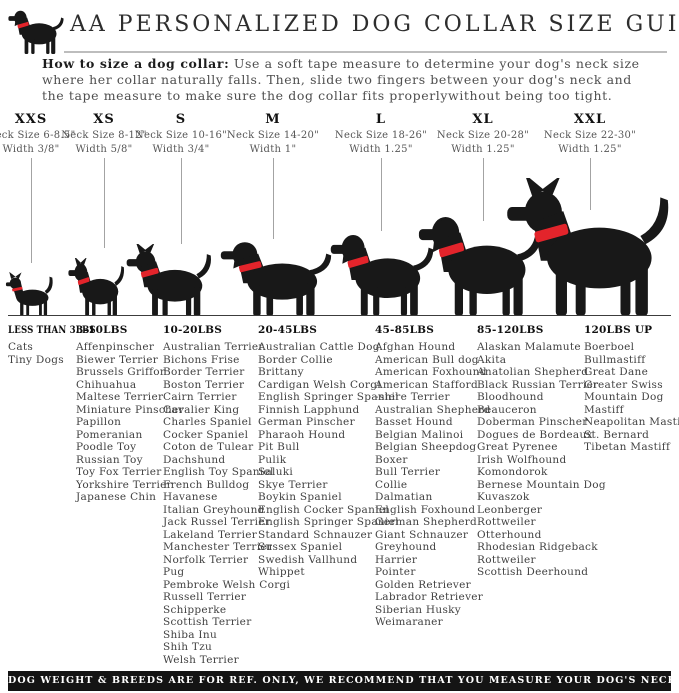  I want to click on breed-item: Cardigan Welsh Corgi, so click(319, 384).